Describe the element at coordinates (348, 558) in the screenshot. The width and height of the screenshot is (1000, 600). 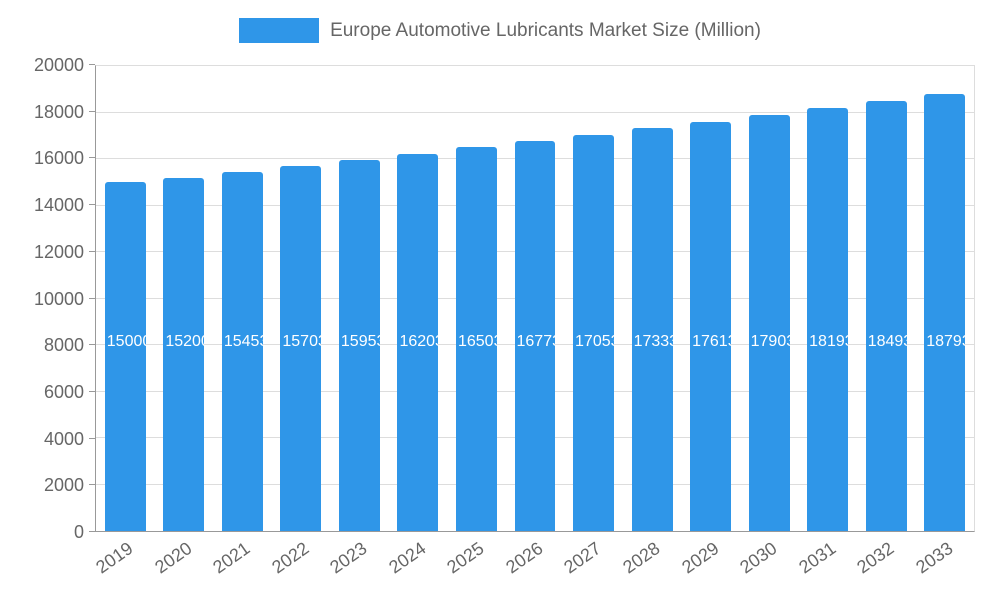
I see `x-tick-label: 2023` at that location.